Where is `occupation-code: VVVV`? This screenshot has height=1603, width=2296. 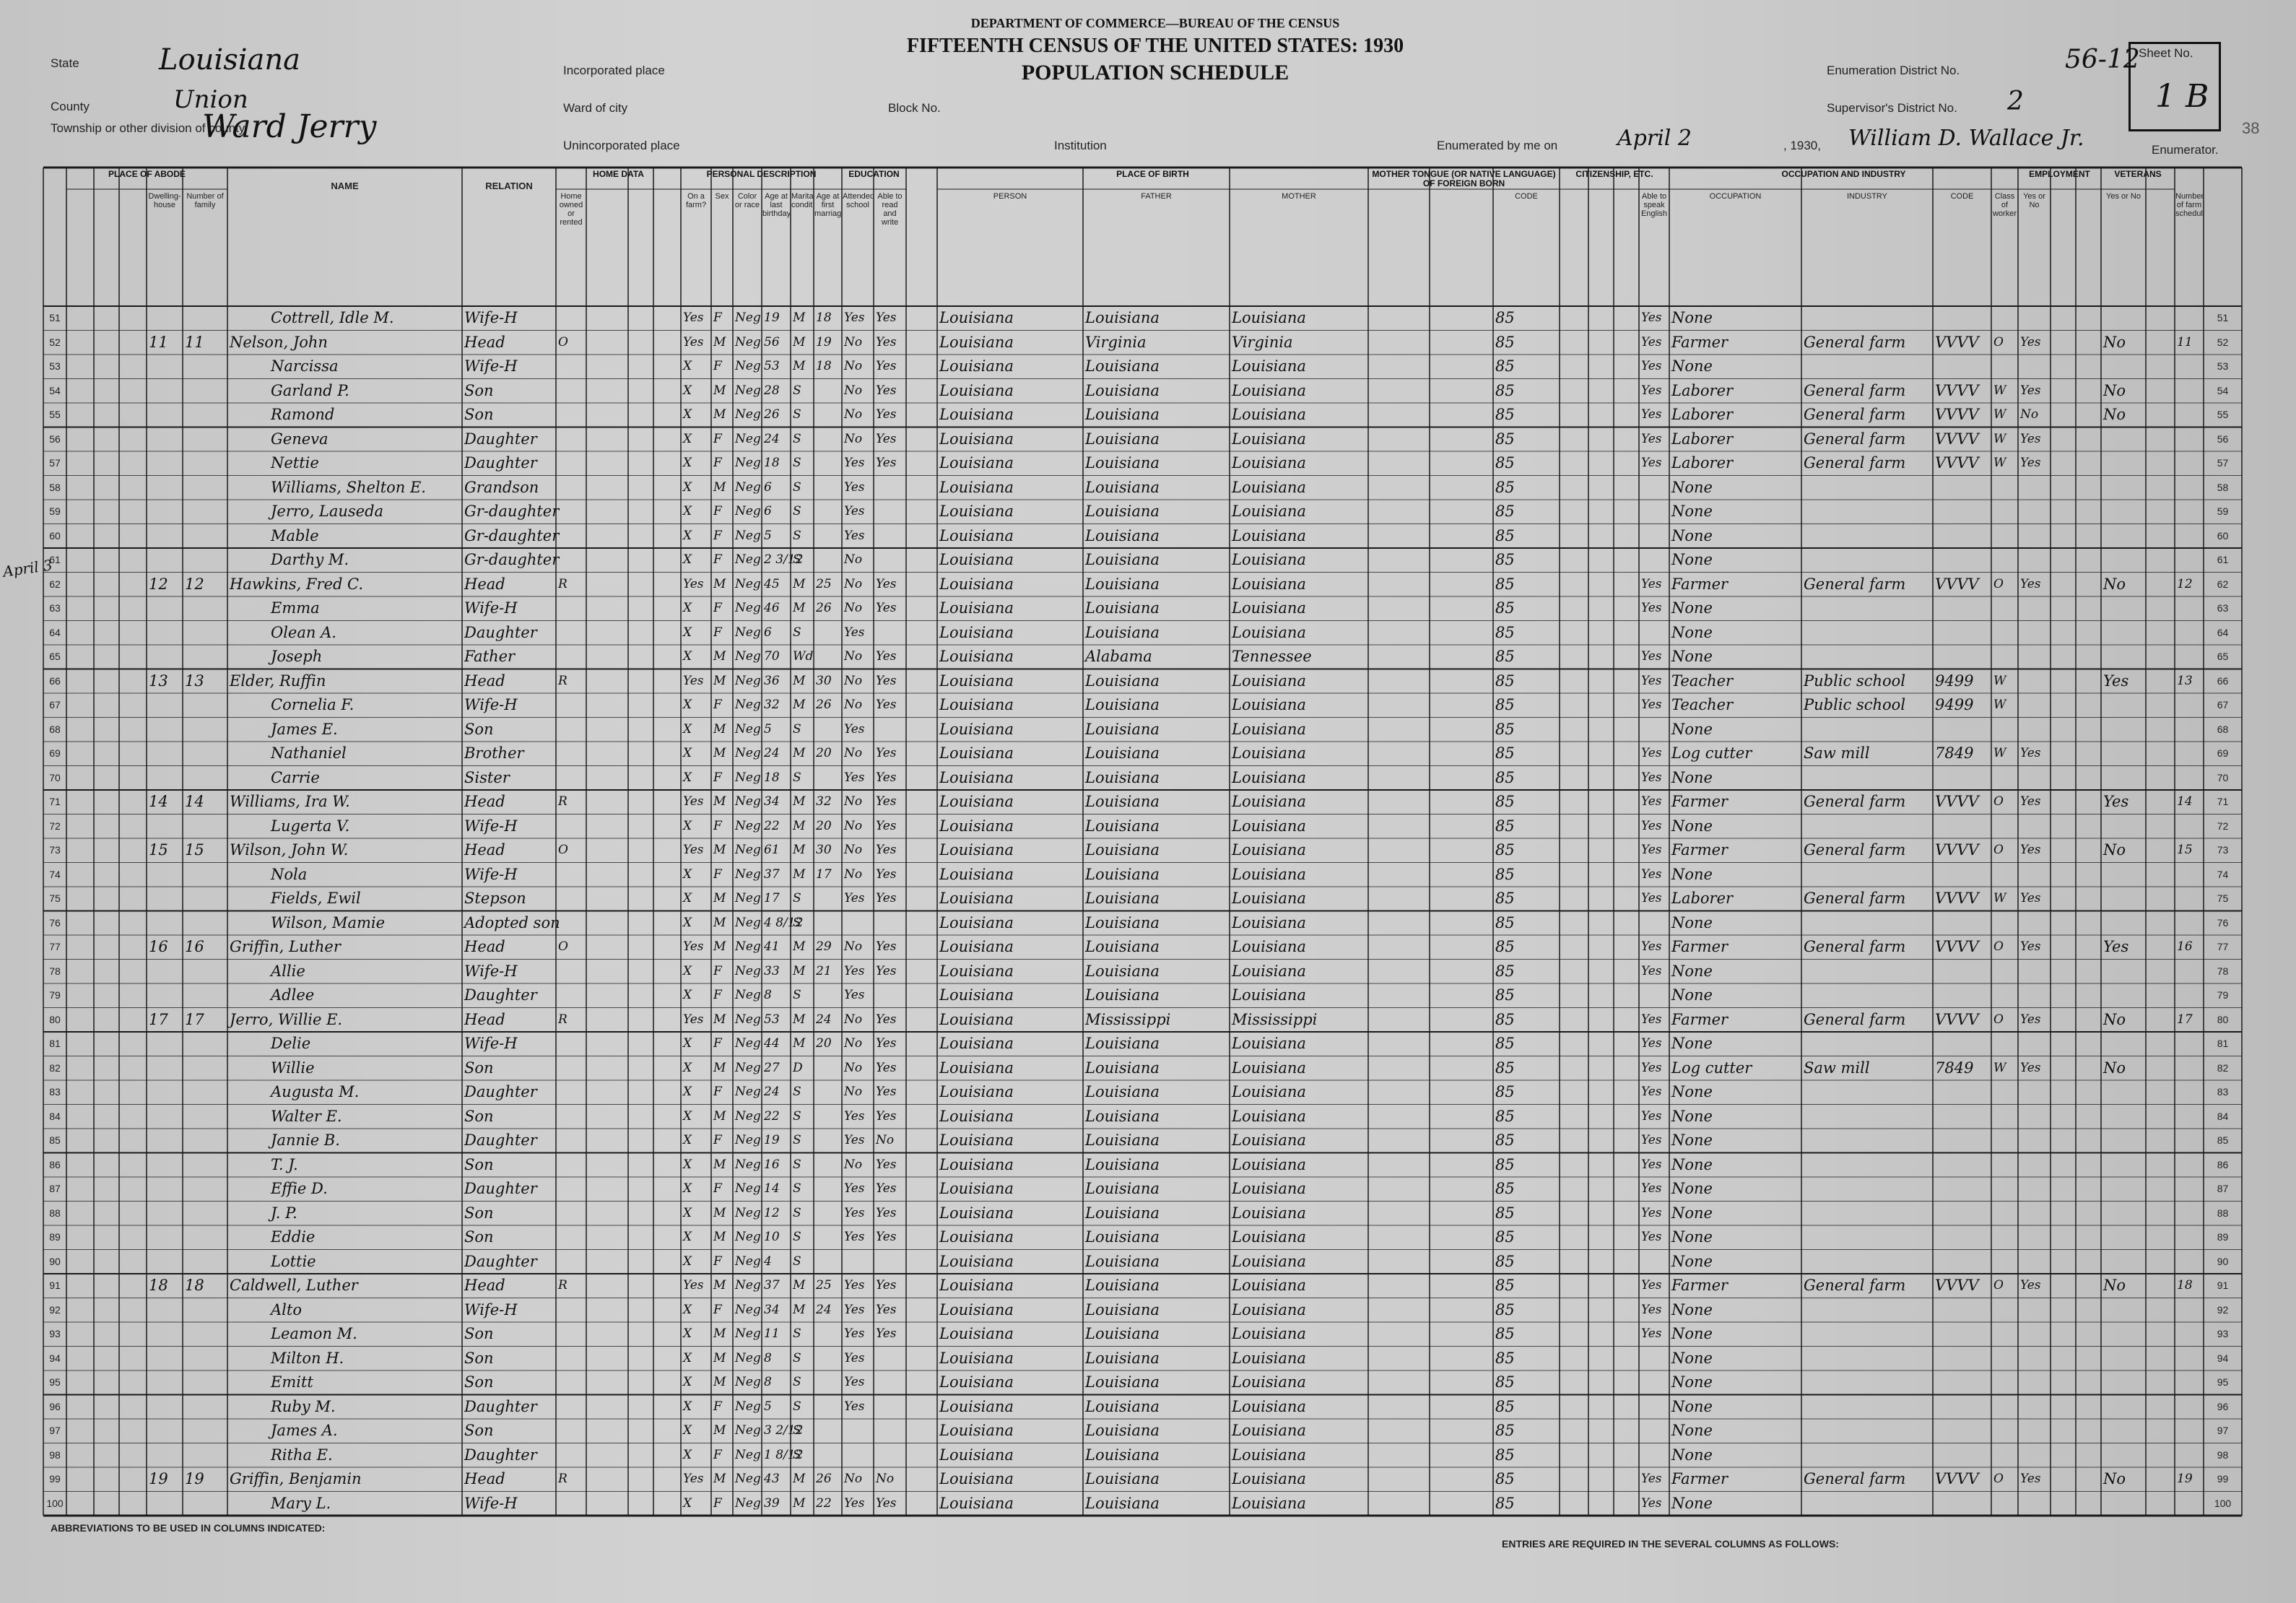
occupation-code: VVVV is located at coordinates (1957, 584).